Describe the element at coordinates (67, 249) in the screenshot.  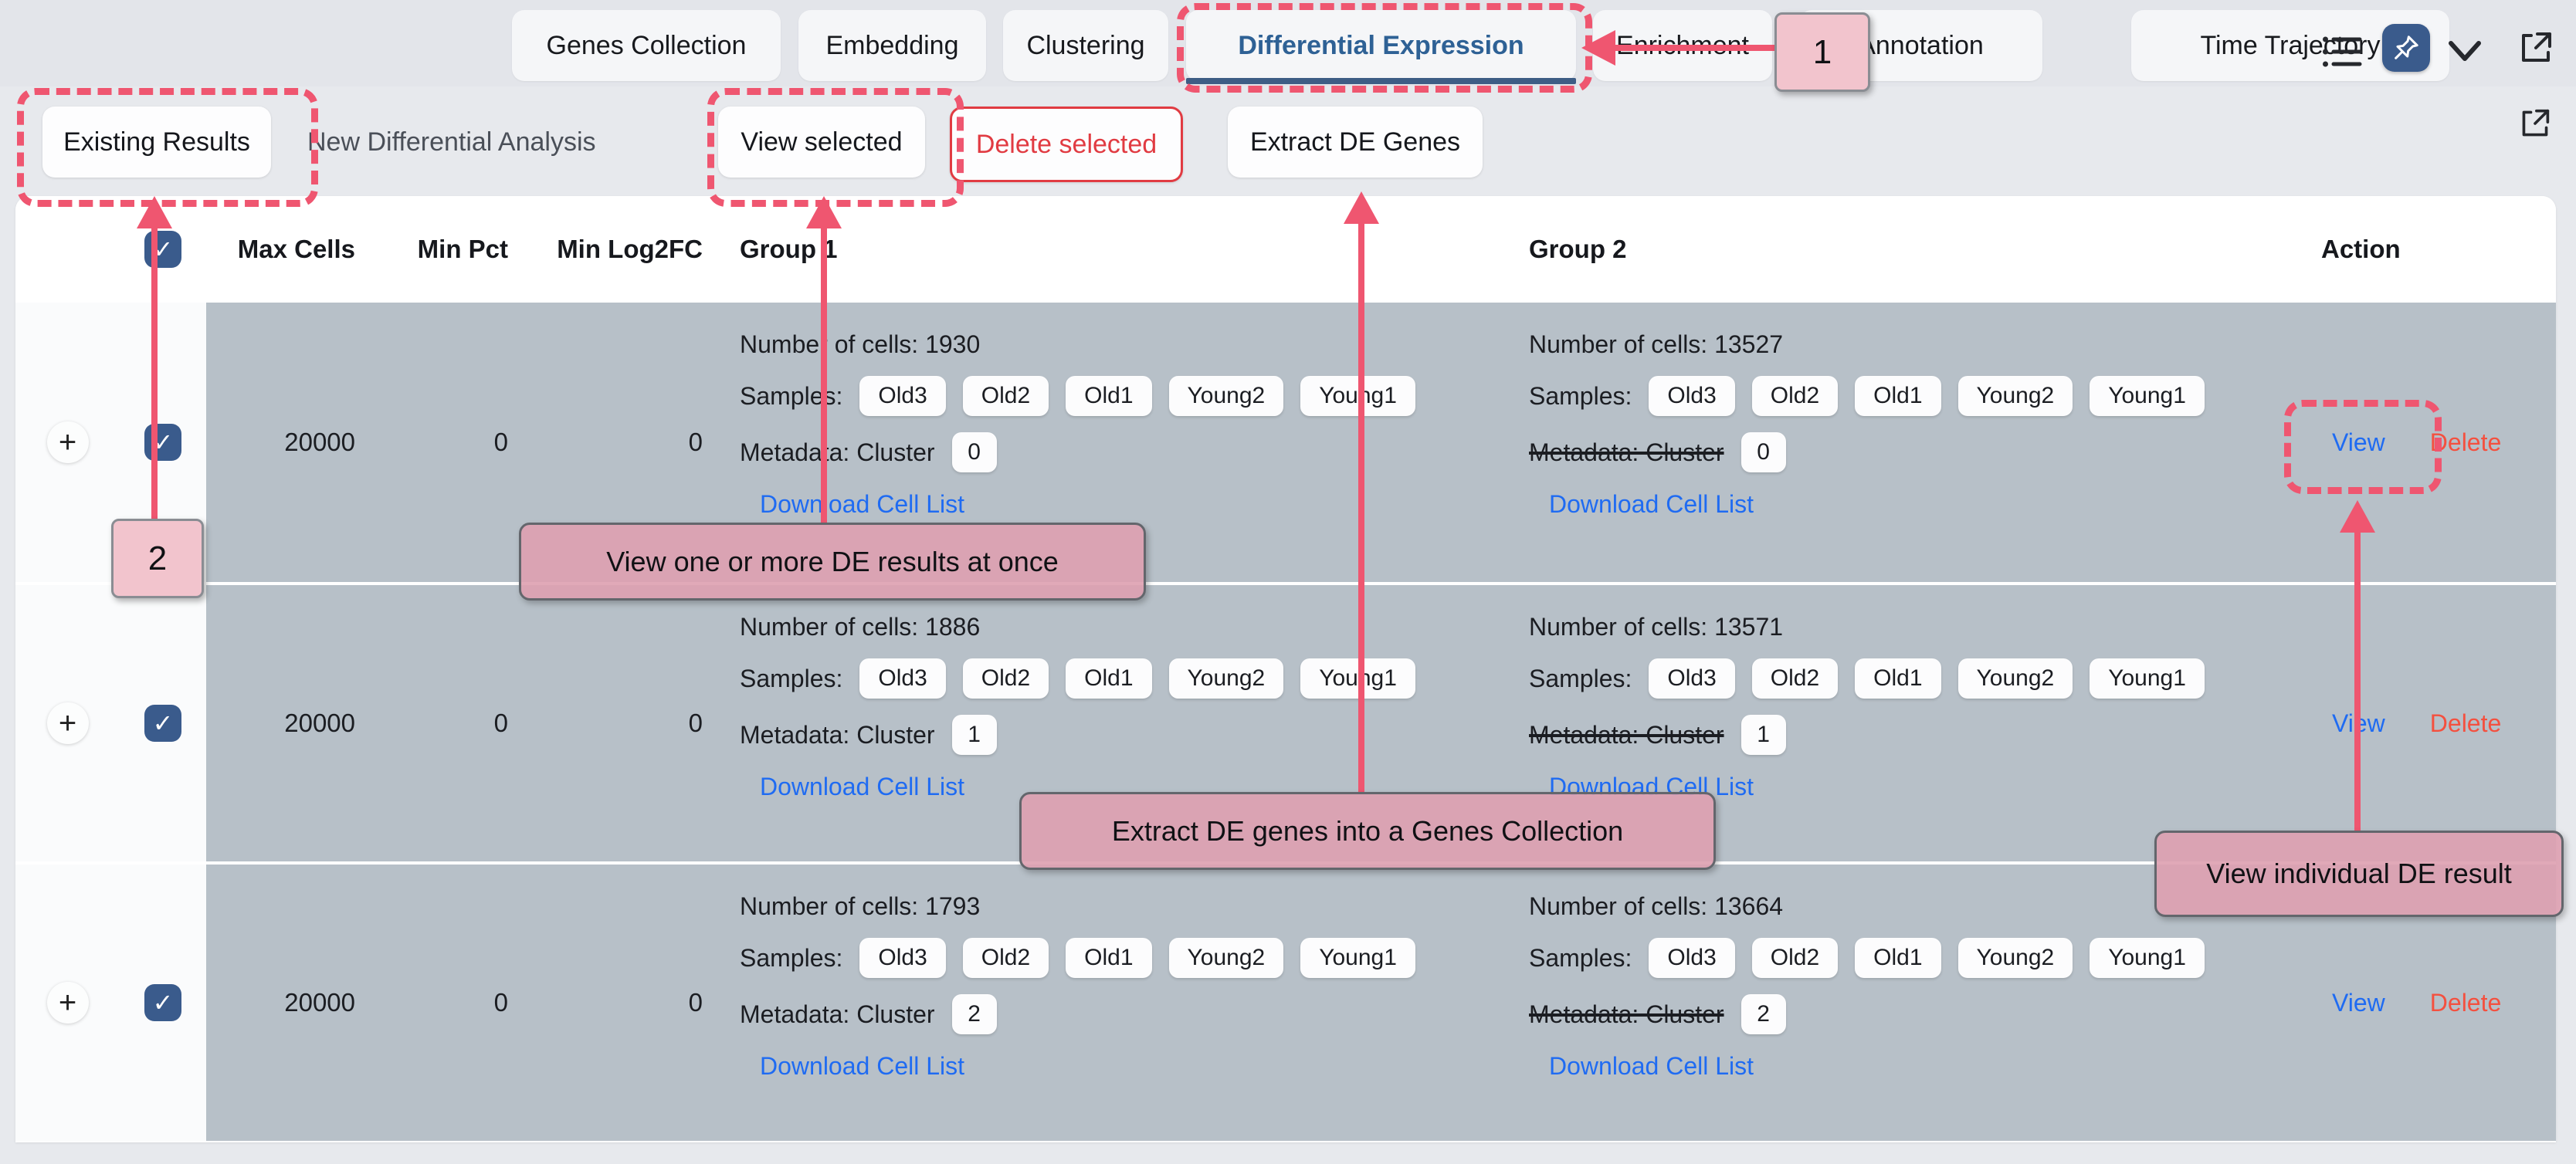
I see `expand-column-header` at that location.